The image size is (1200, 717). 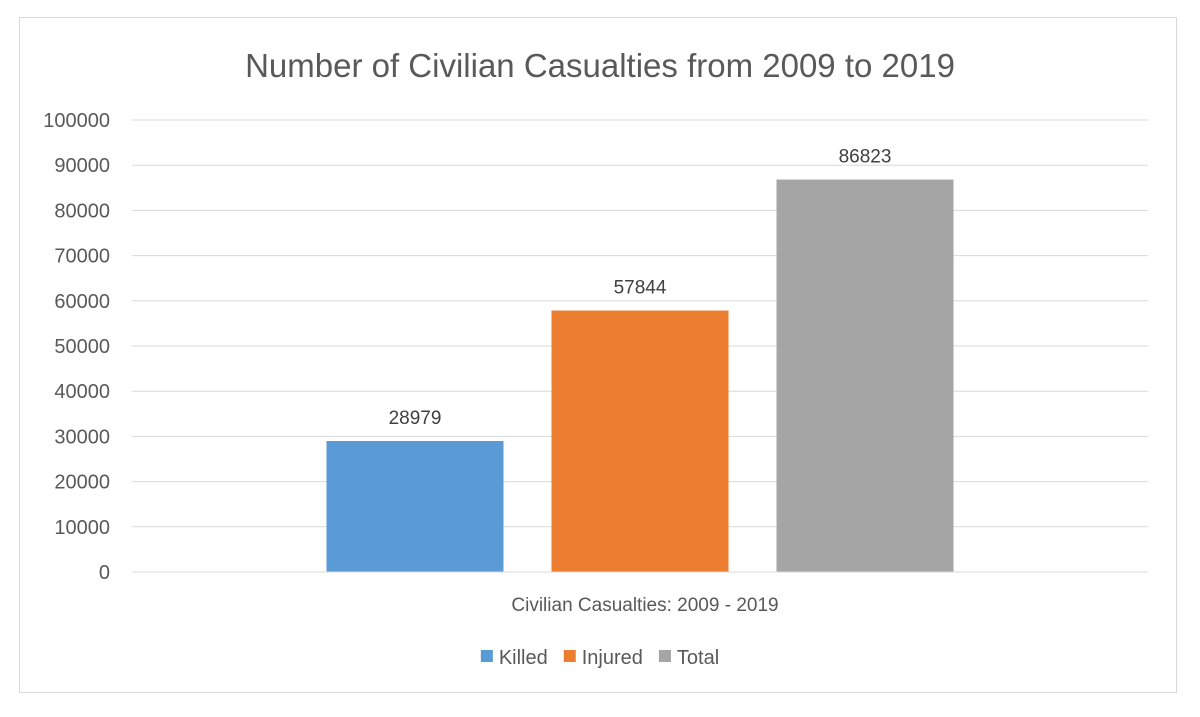 I want to click on y-tick-label: 100000, so click(x=76, y=121).